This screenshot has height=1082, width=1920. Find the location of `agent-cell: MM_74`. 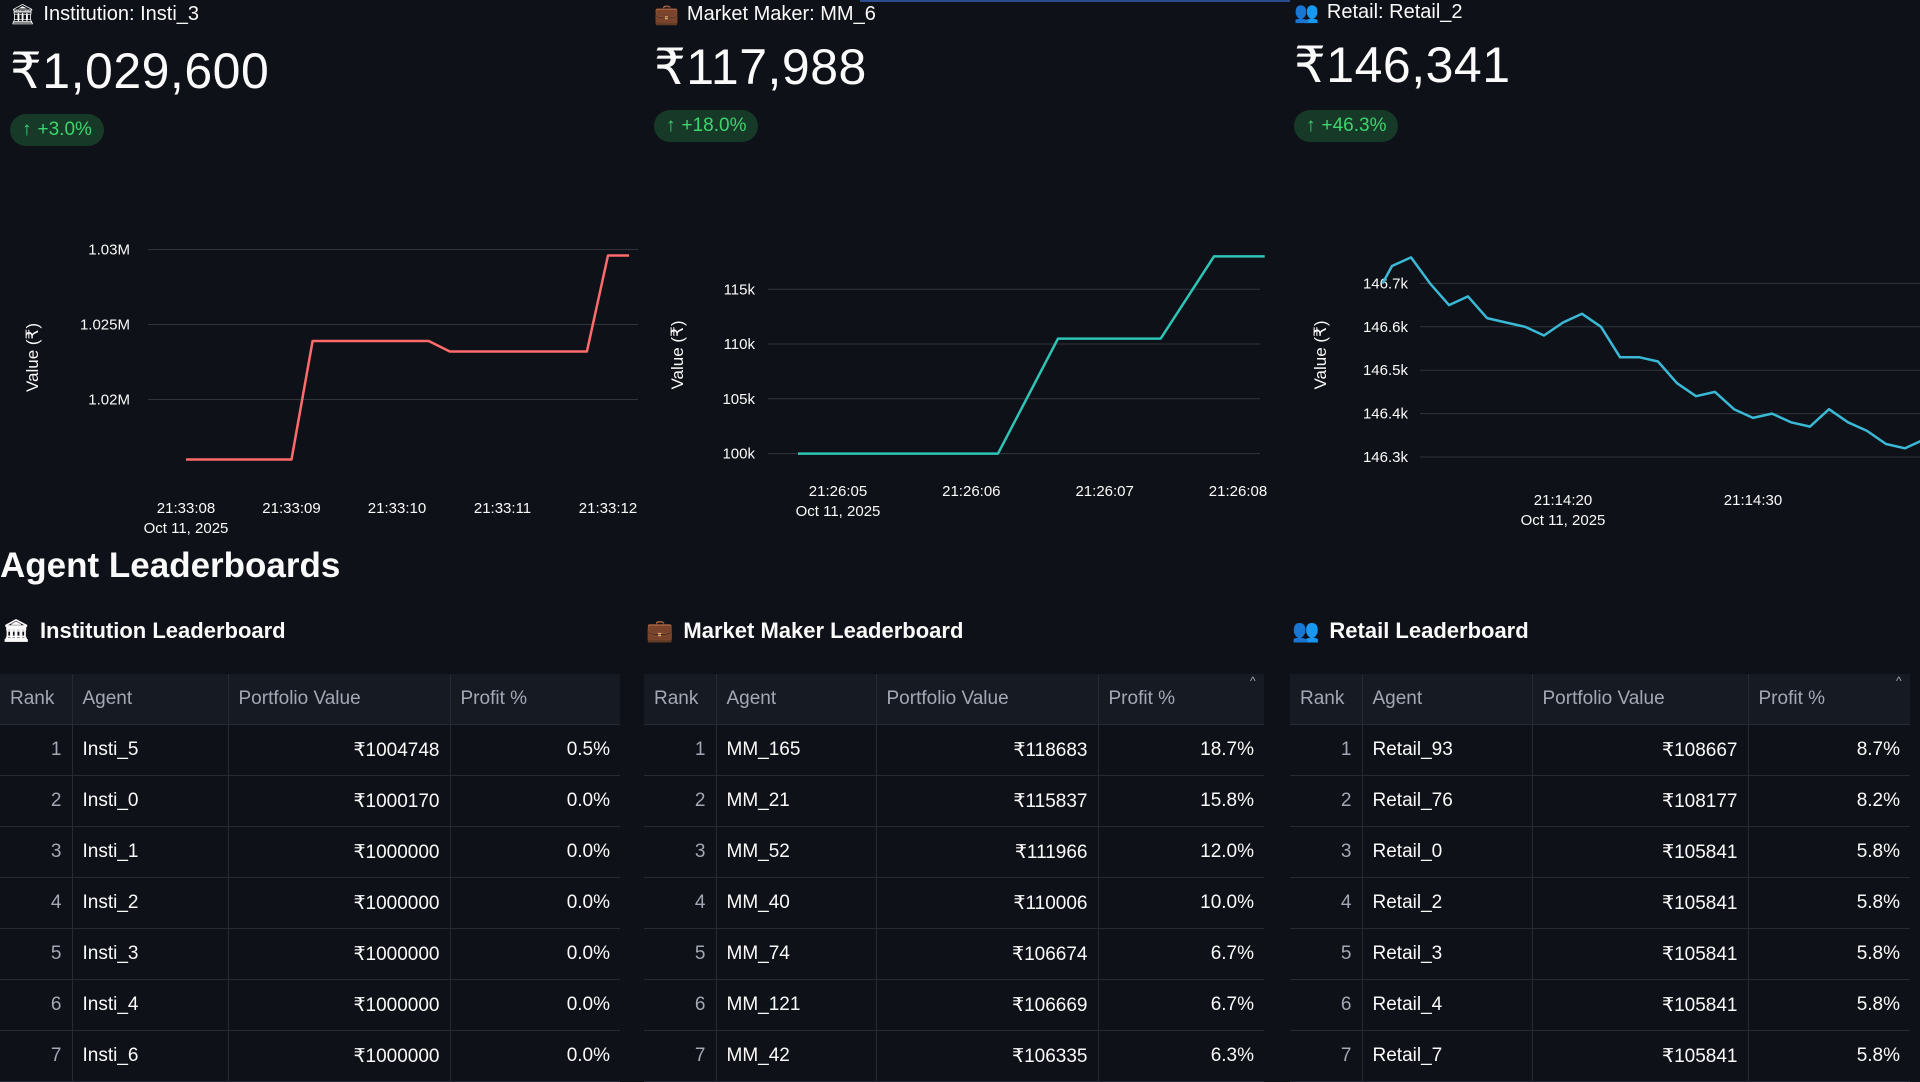

agent-cell: MM_74 is located at coordinates (796, 954).